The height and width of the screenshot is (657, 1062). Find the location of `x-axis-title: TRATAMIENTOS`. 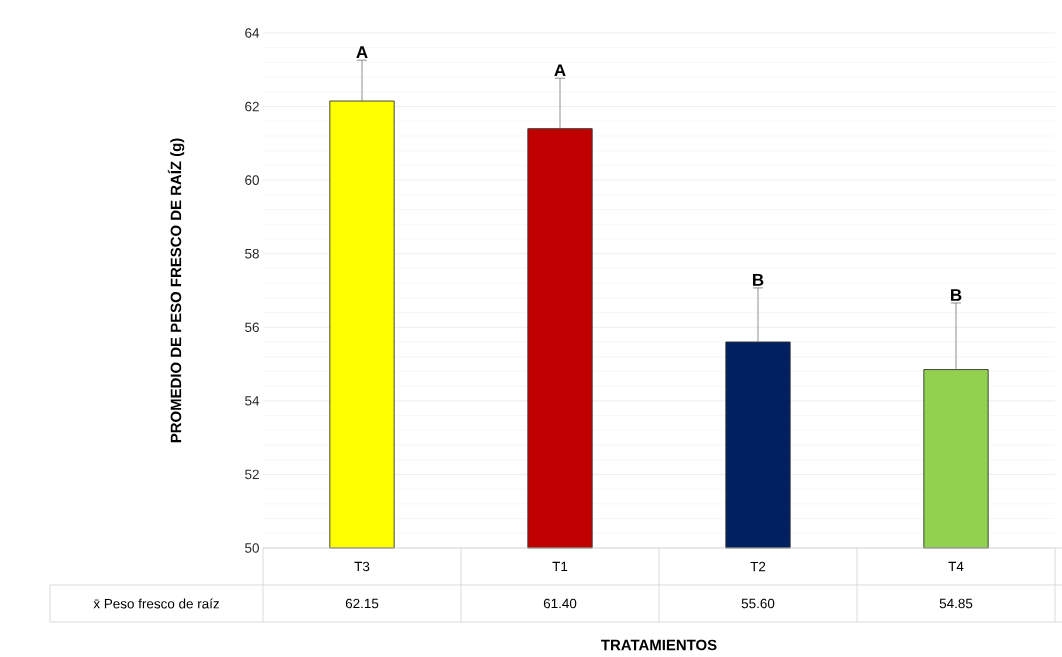

x-axis-title: TRATAMIENTOS is located at coordinates (659, 645).